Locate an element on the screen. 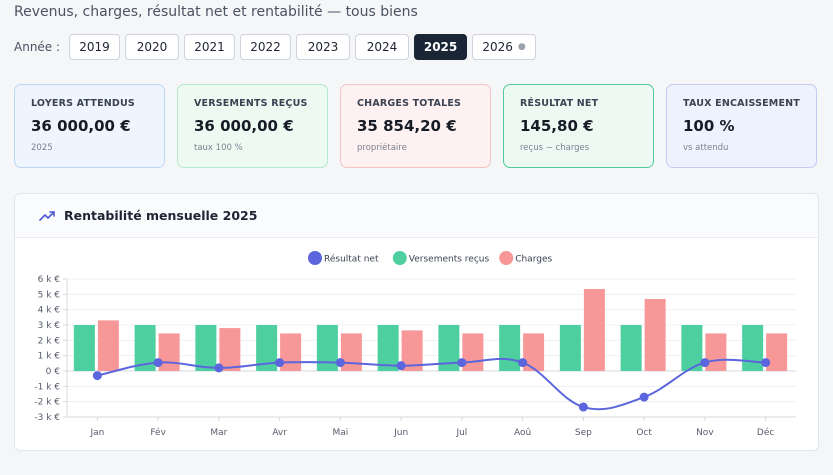 This screenshot has width=833, height=475. year-button-label: 2019 is located at coordinates (94, 47).